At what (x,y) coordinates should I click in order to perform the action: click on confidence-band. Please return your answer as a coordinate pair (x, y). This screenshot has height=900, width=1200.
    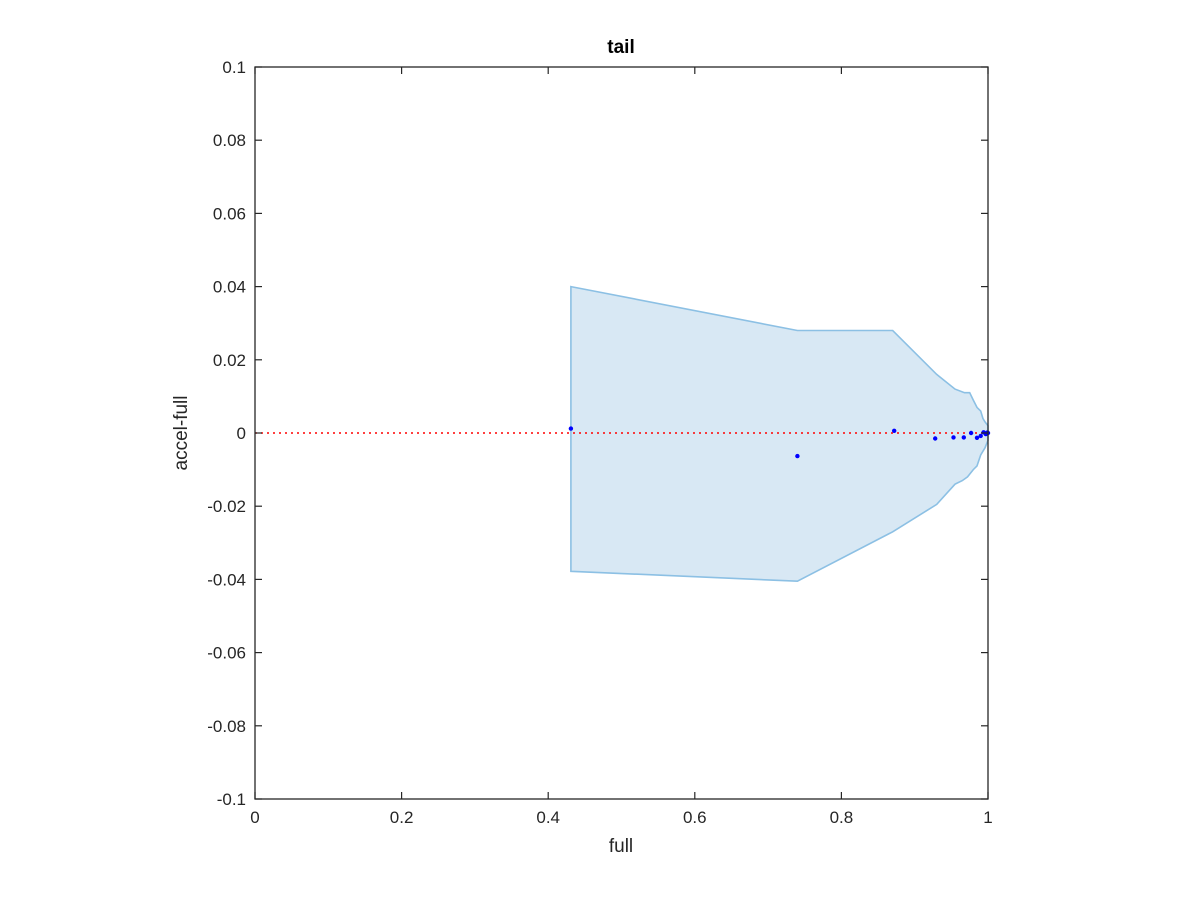
    Looking at the image, I should click on (779, 434).